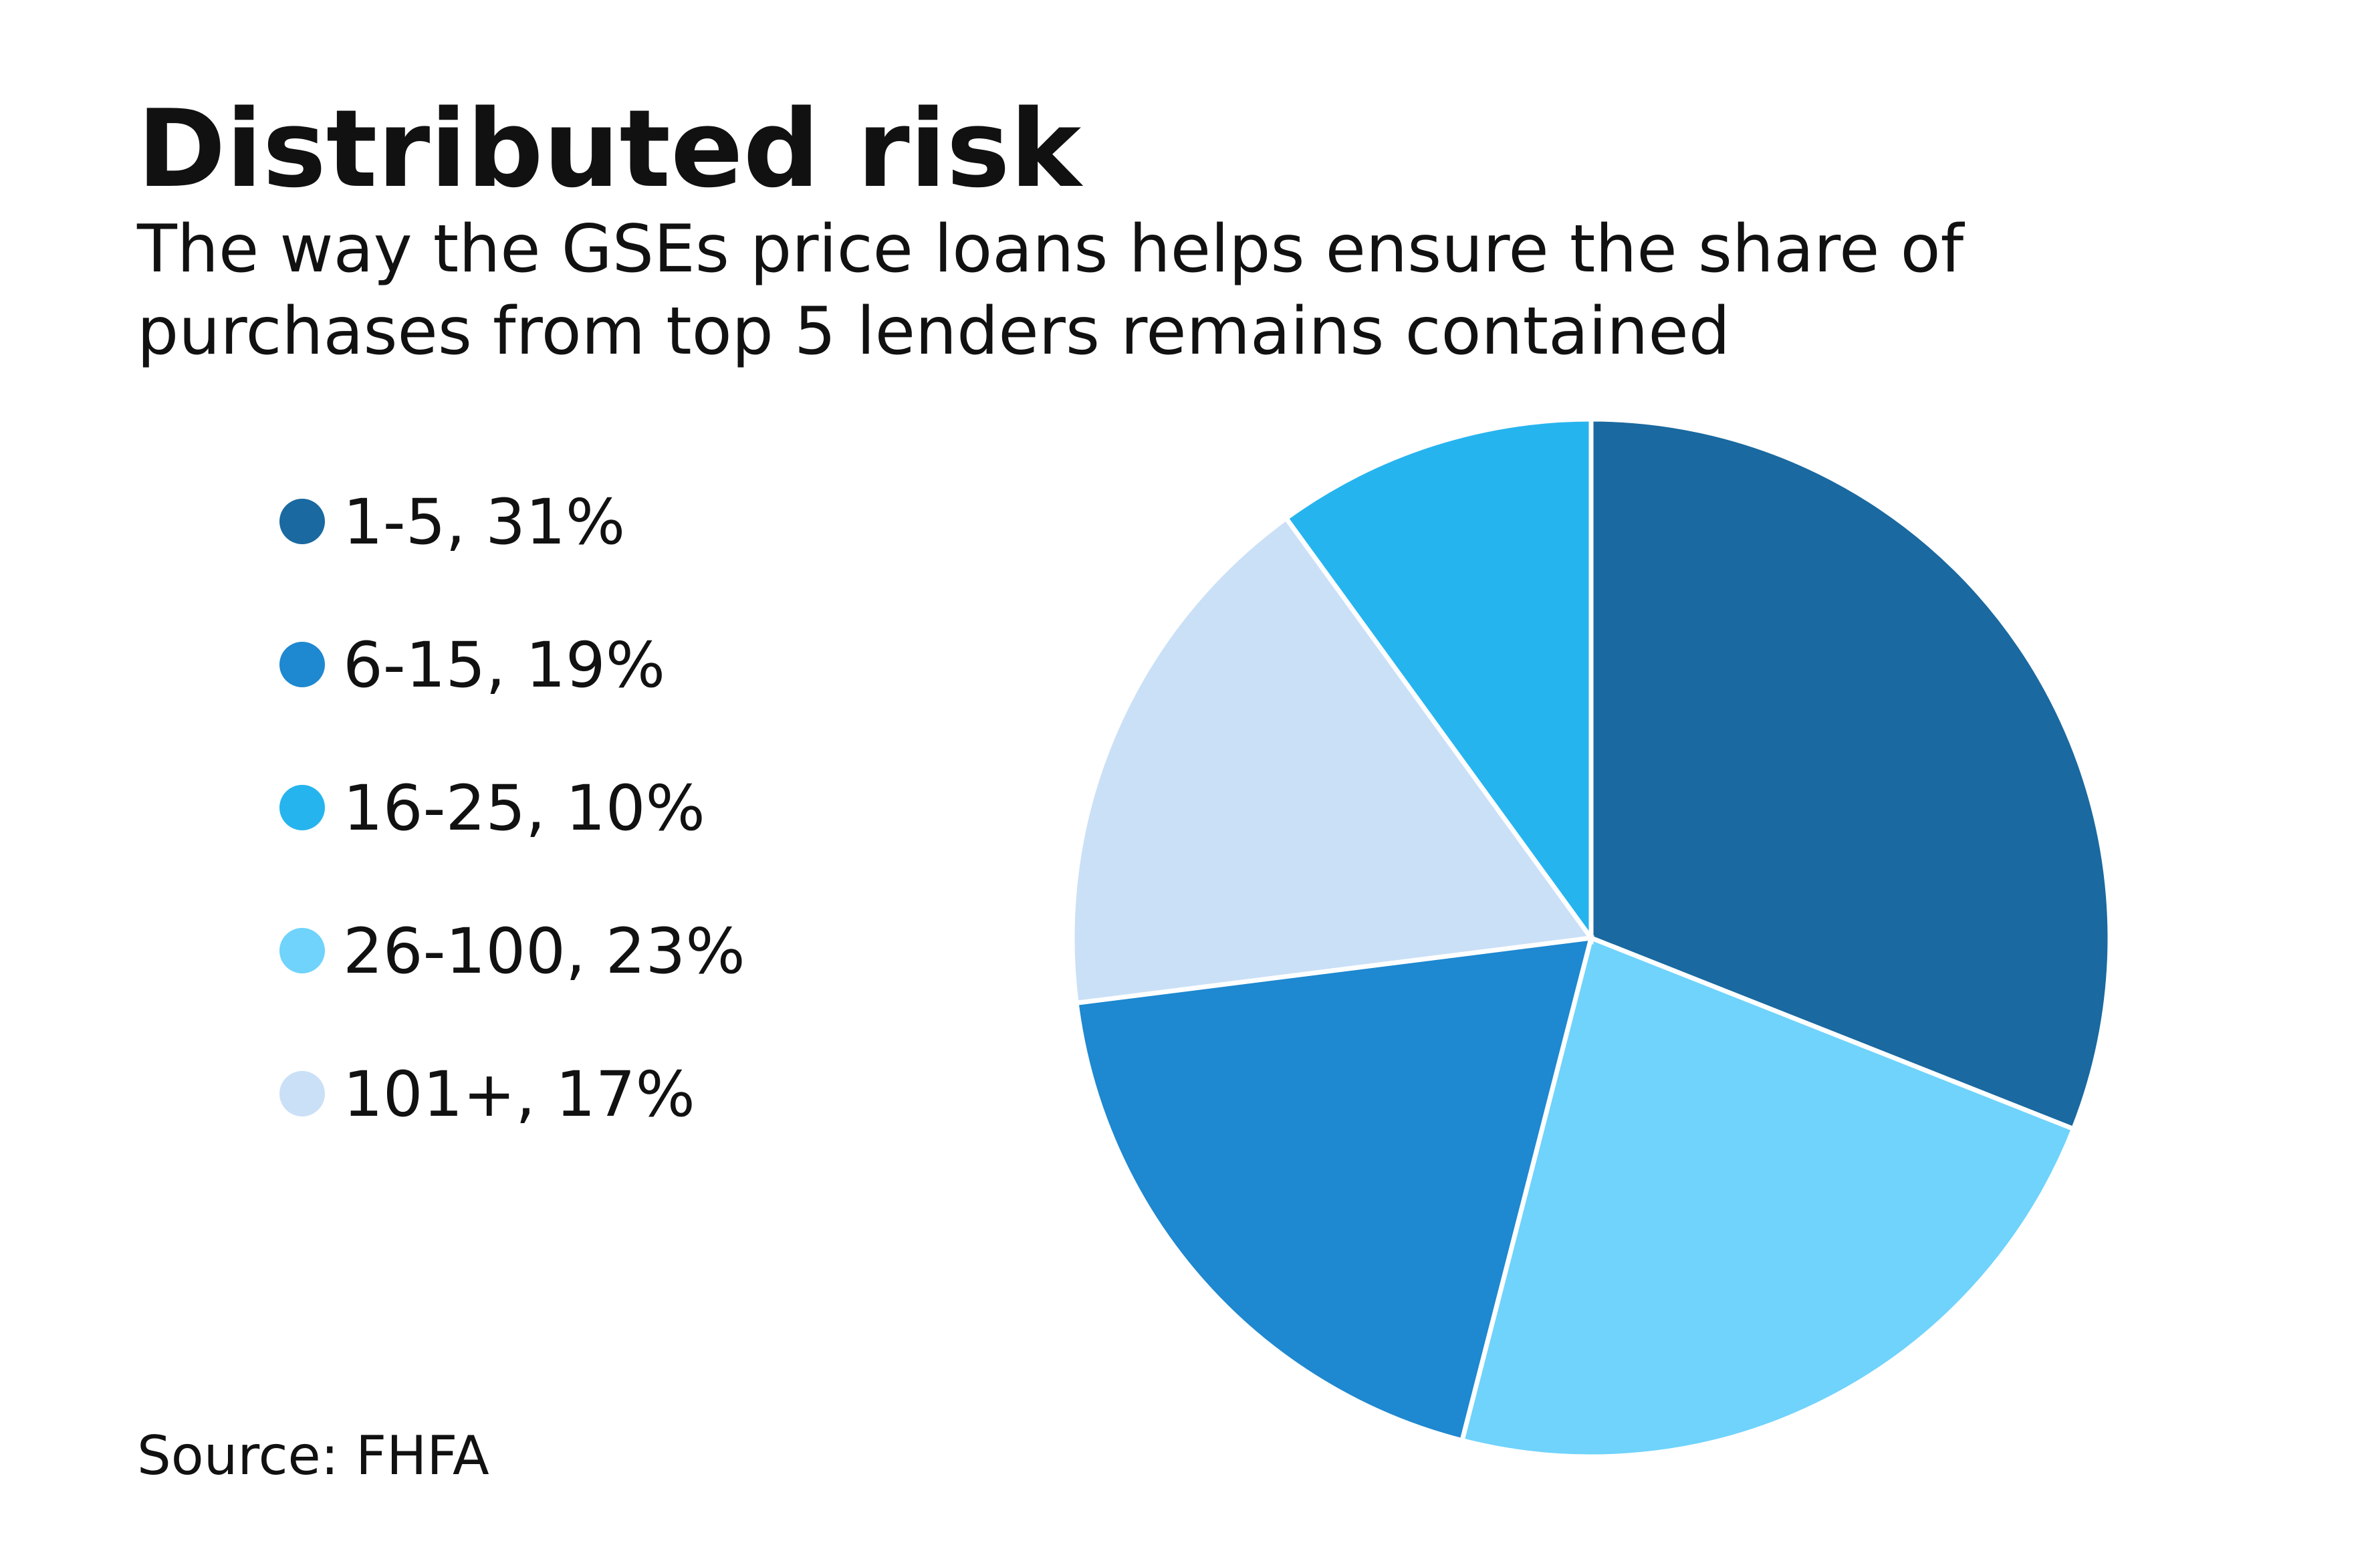  I want to click on legend-label: 101+, 17%, so click(519, 1094).